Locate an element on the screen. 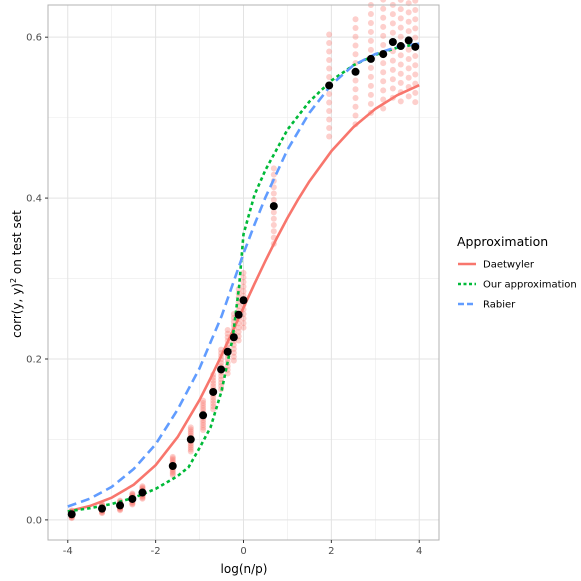 This screenshot has width=581, height=581. x-axis: -4 -2 0 2 4 is located at coordinates (242, 548).